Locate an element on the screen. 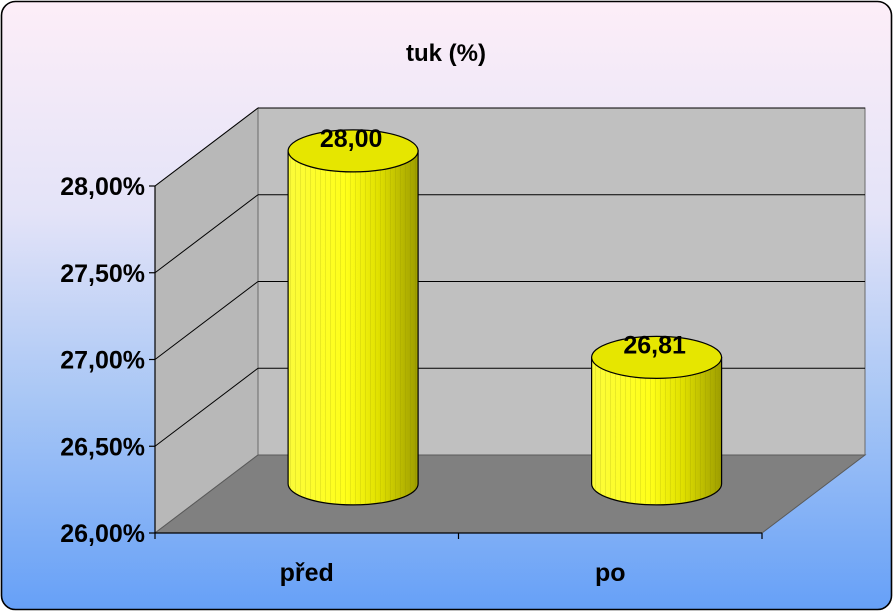 This screenshot has width=893, height=611. data-label: 28,00 is located at coordinates (351, 139).